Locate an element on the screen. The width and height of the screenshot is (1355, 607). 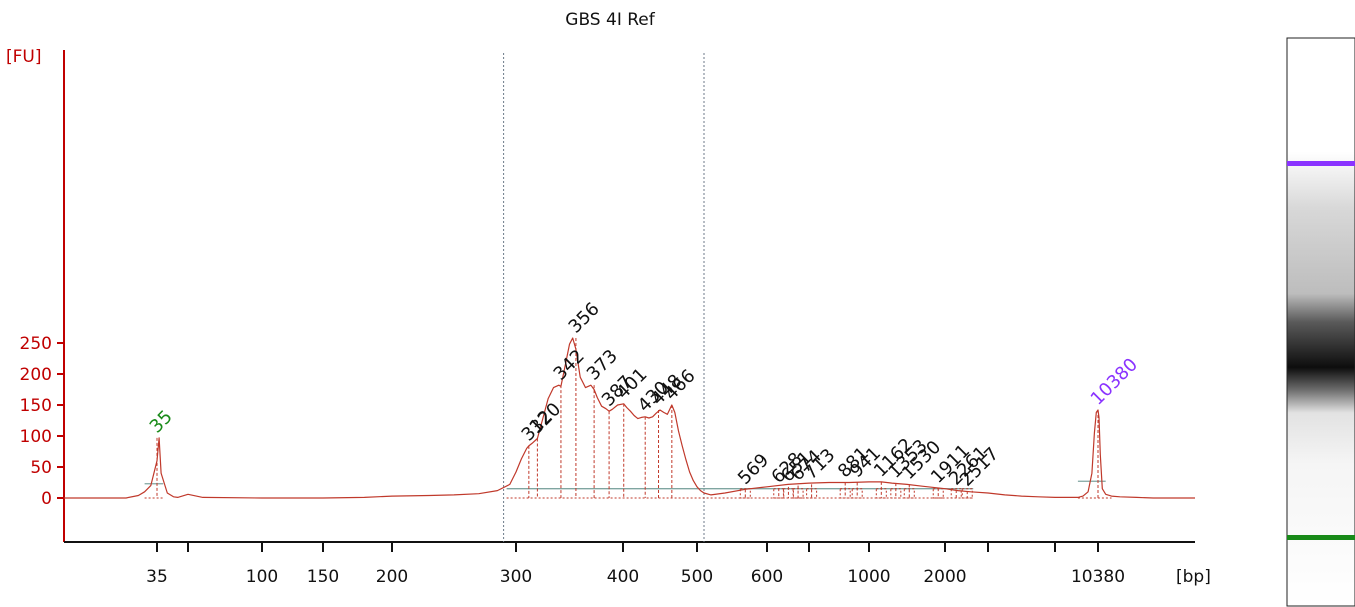
gel-image is located at coordinates (1320, 322).